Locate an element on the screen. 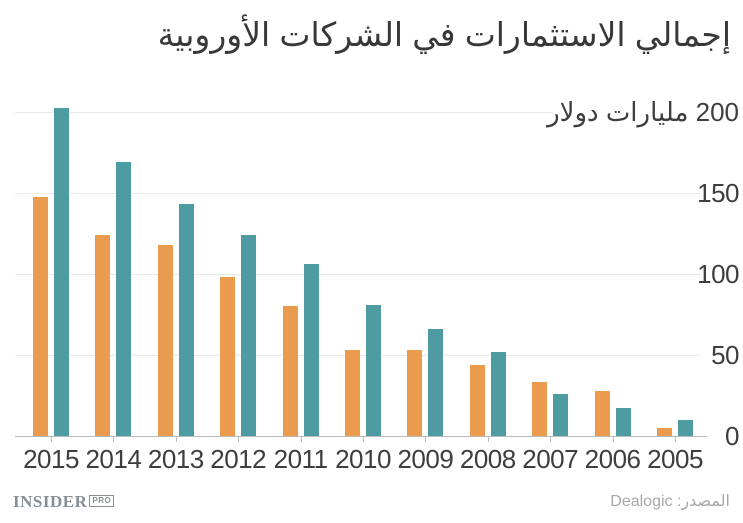 The width and height of the screenshot is (743, 523). x-axis-label-2008: 2008 is located at coordinates (487, 459).